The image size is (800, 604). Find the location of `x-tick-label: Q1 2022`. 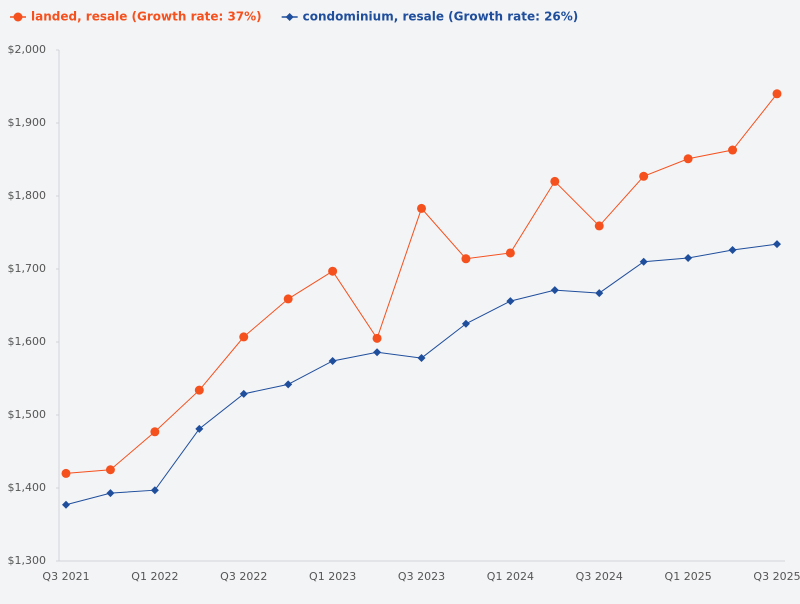

x-tick-label: Q1 2022 is located at coordinates (154, 576).